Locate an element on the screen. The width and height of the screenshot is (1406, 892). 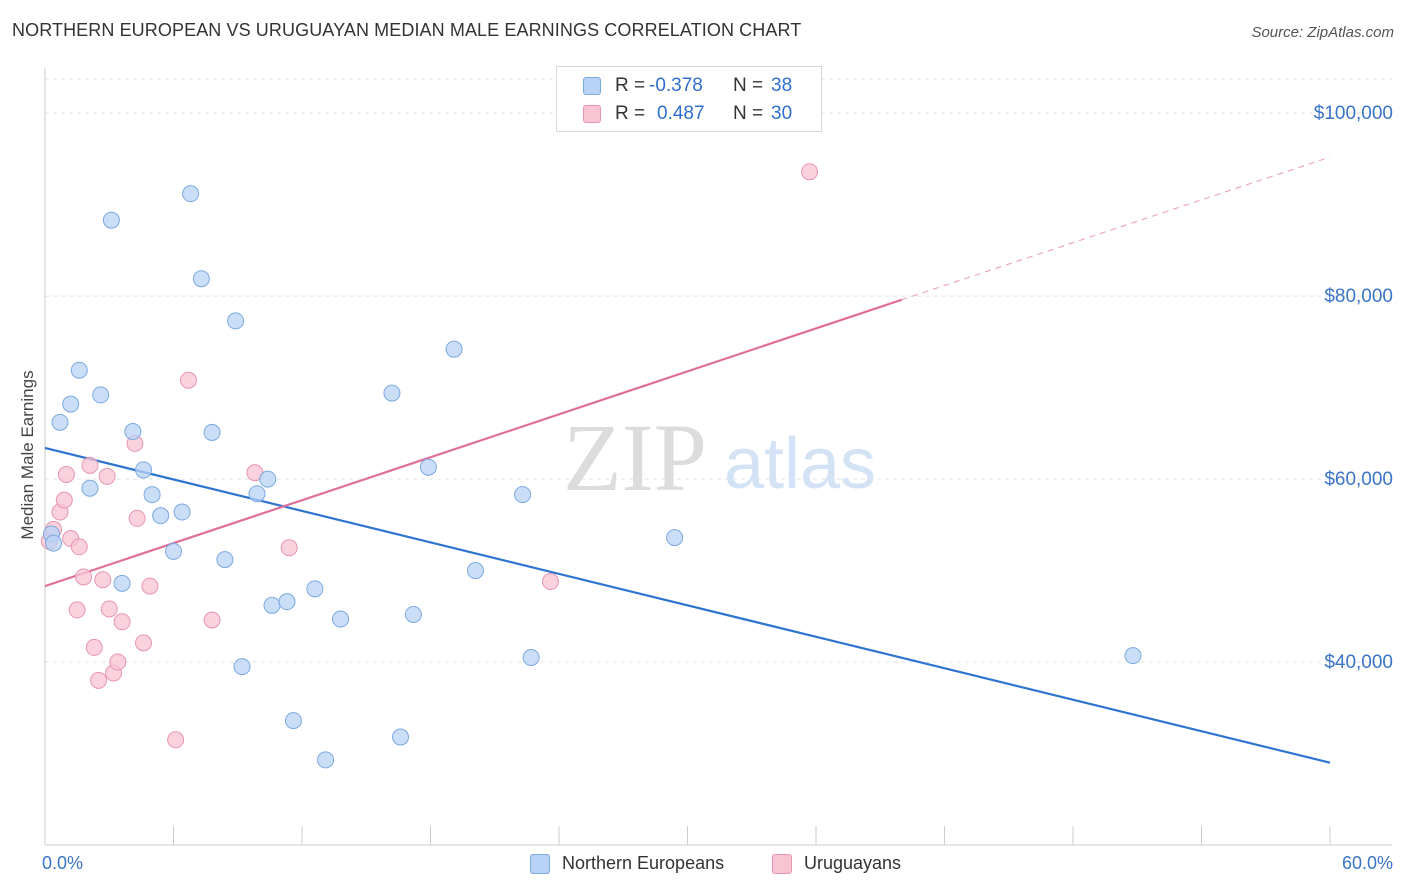
y-tick-label: $80,000 is located at coordinates (1358, 296).